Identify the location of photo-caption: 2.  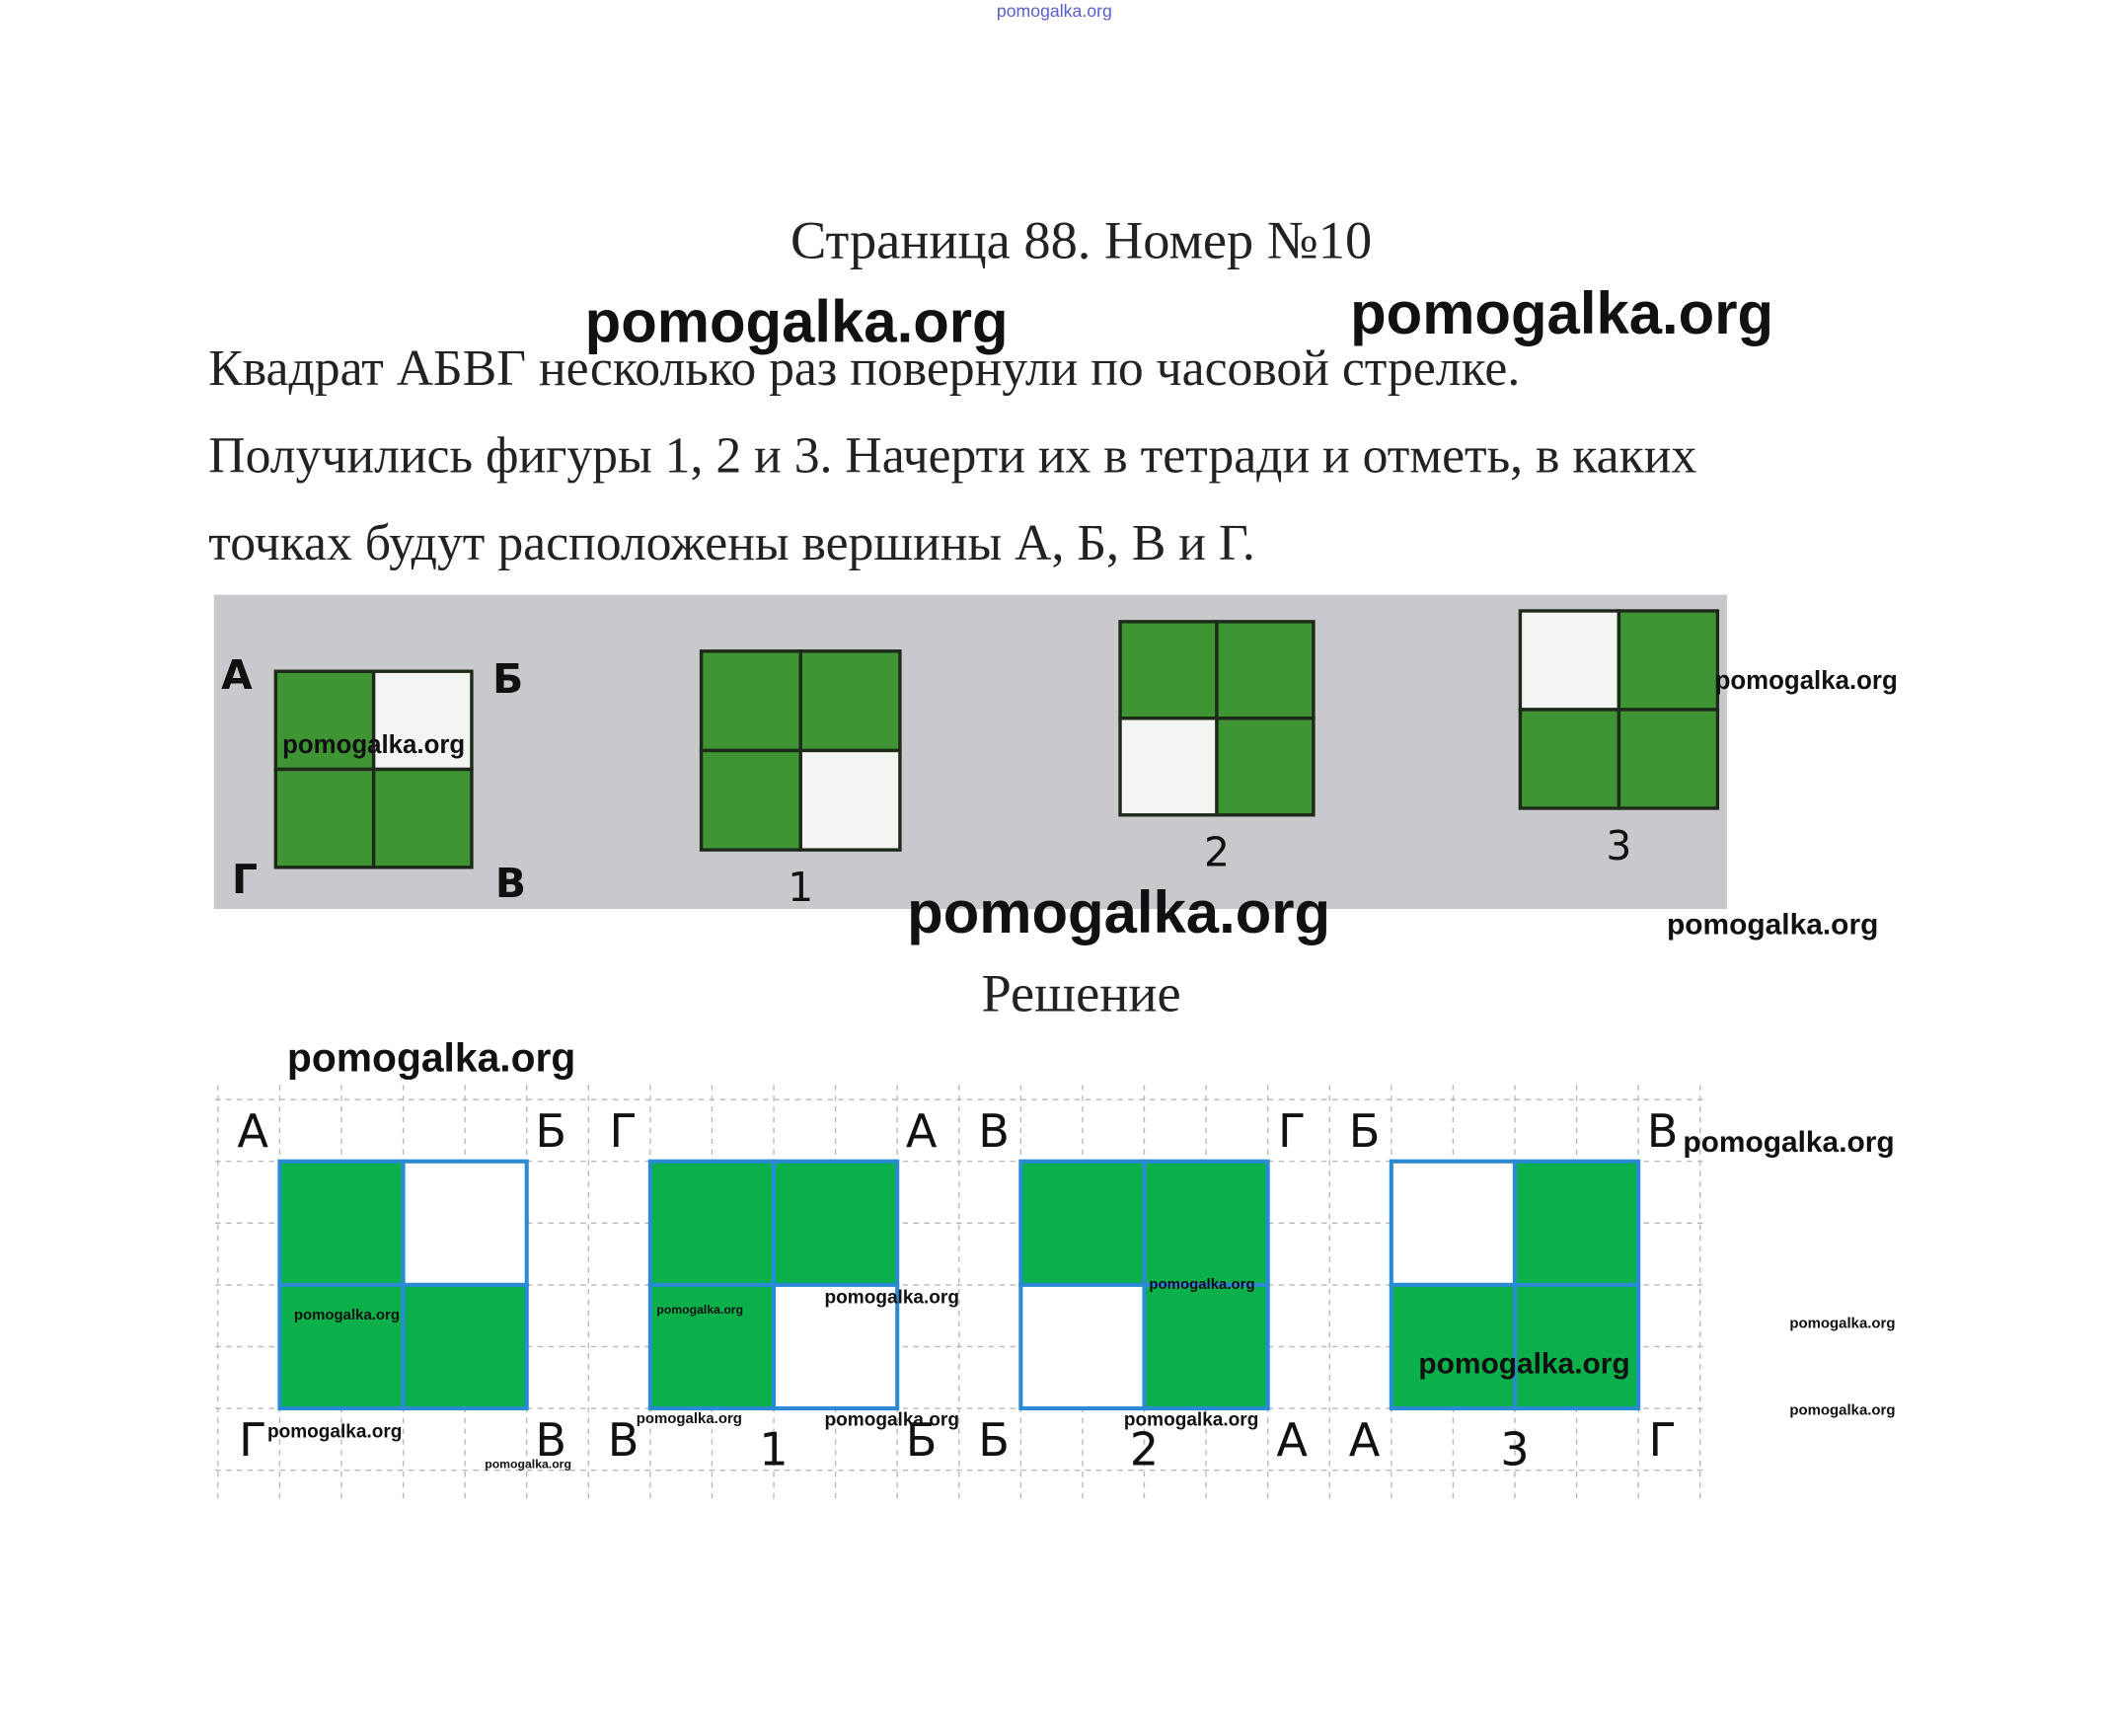
(1217, 852).